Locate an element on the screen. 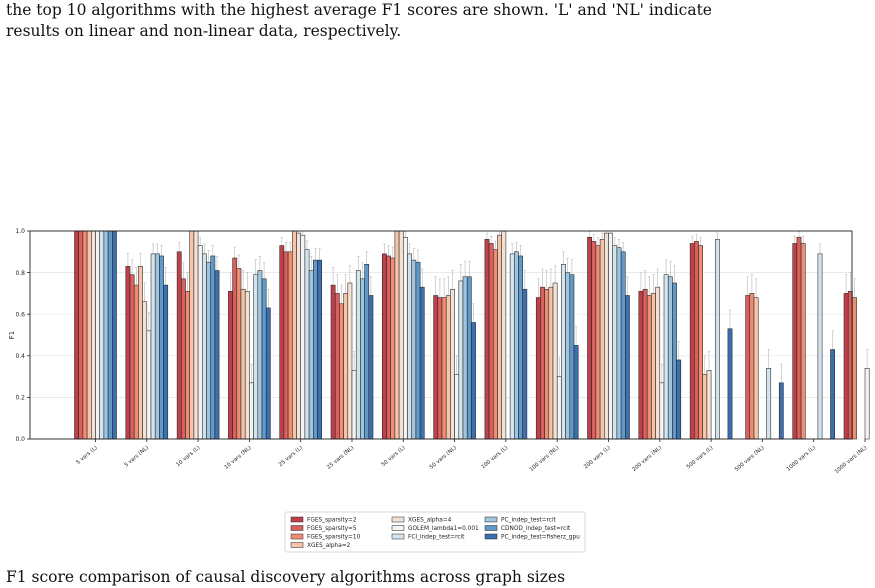 The width and height of the screenshot is (875, 588). y-tick-label: 1.0 is located at coordinates (20, 231).